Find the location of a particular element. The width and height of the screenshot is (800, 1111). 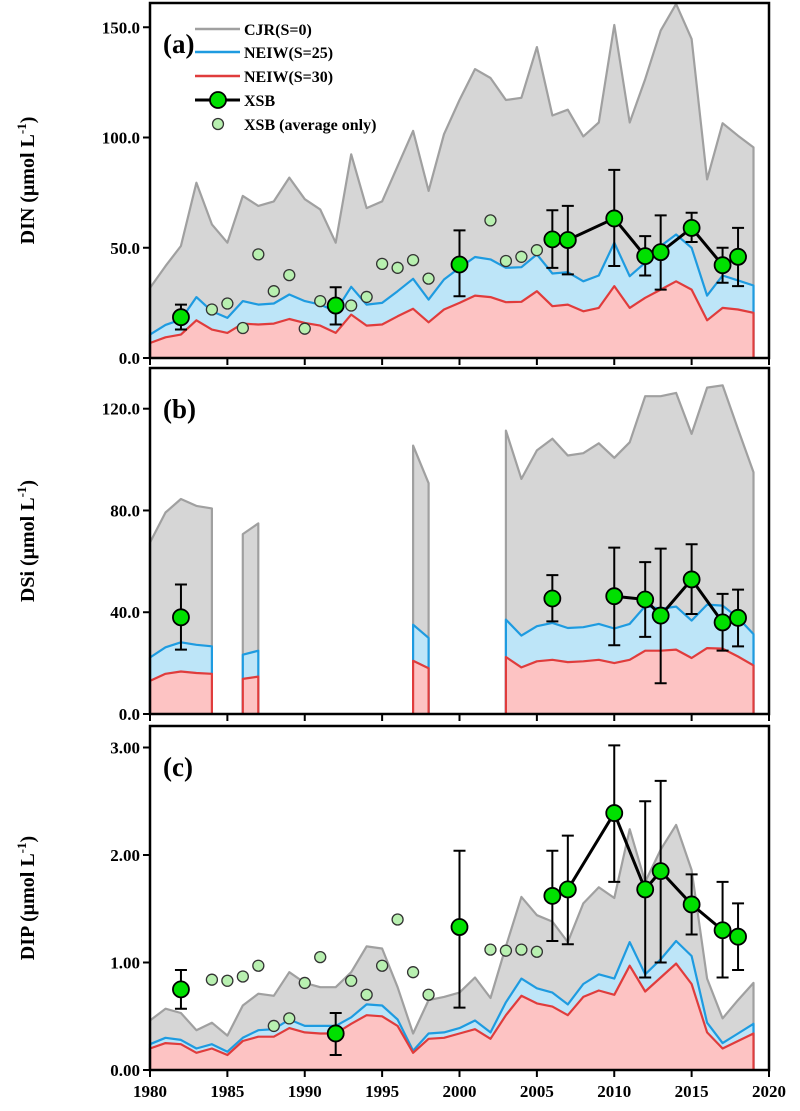

legend-label: NEIW(S=25) is located at coordinates (288, 53).